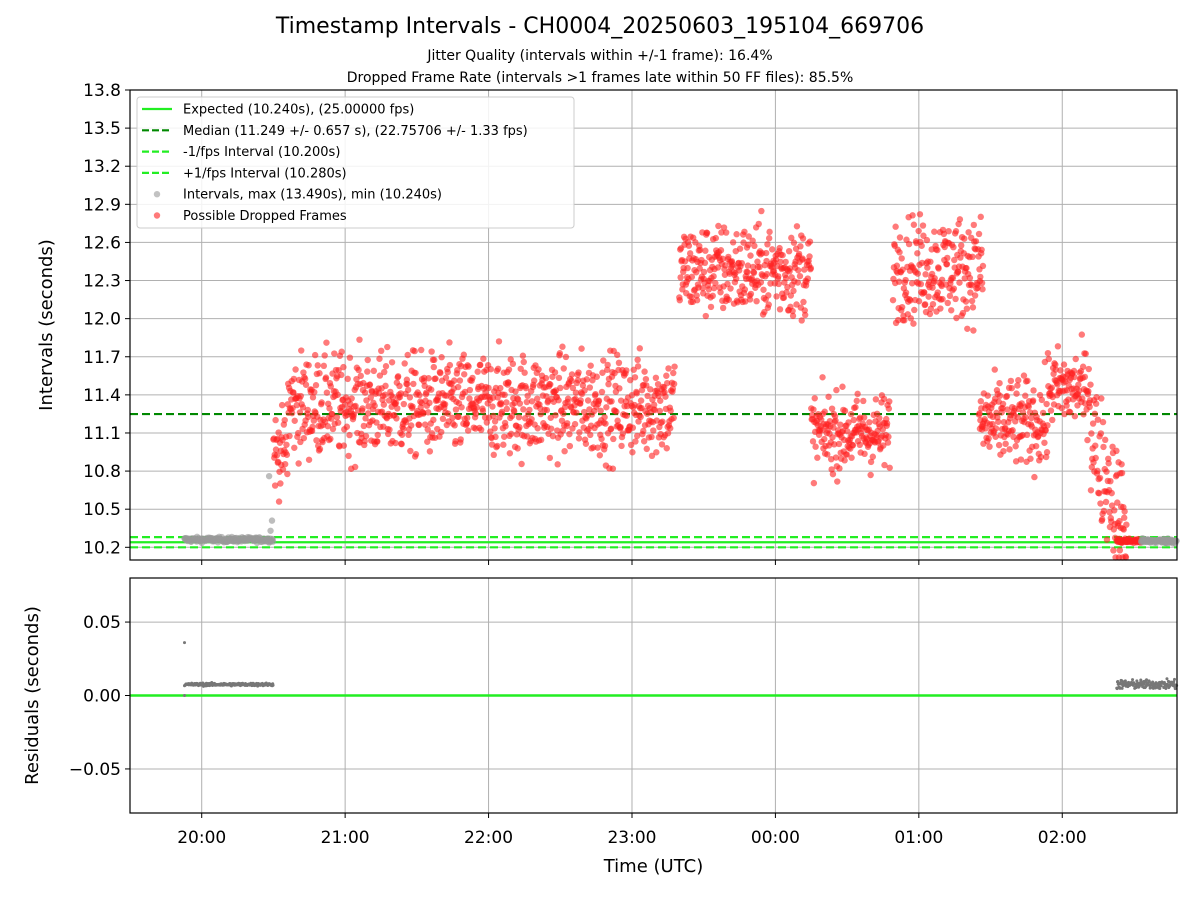 The height and width of the screenshot is (900, 1200). What do you see at coordinates (918, 838) in the screenshot?
I see `x-tick-label: 01:00` at bounding box center [918, 838].